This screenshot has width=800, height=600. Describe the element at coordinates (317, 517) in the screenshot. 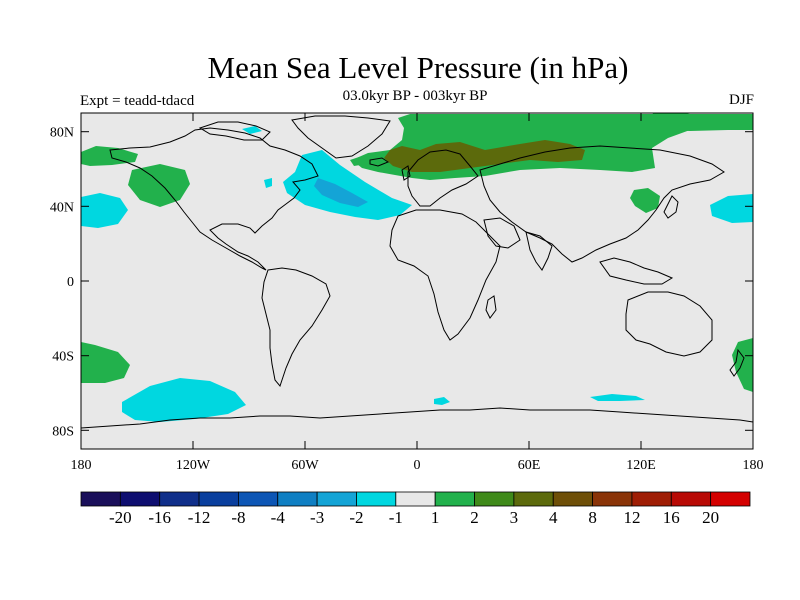

I see `colorbar-label: -3` at that location.